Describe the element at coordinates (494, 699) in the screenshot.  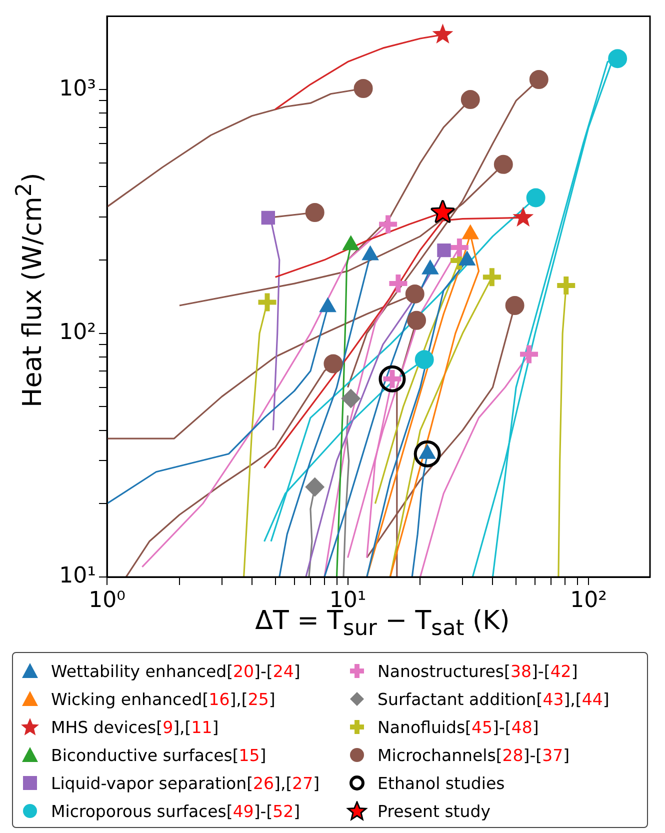
I see `legend-label: Surfactant addition[43],[44]` at that location.